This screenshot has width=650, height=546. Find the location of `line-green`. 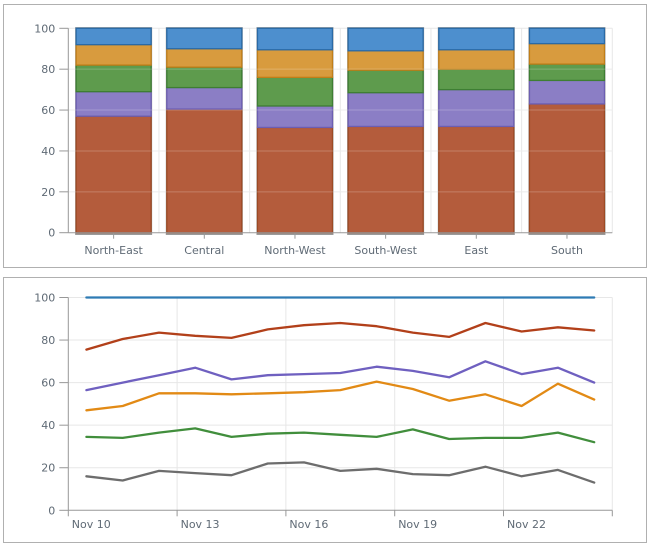

line-green is located at coordinates (340, 435).